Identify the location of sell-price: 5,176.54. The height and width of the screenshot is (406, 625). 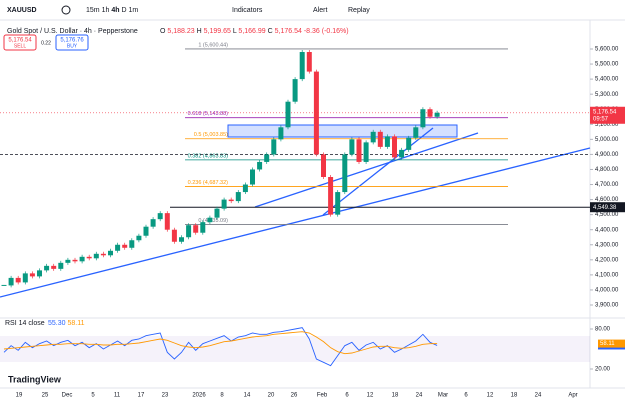
(20, 41).